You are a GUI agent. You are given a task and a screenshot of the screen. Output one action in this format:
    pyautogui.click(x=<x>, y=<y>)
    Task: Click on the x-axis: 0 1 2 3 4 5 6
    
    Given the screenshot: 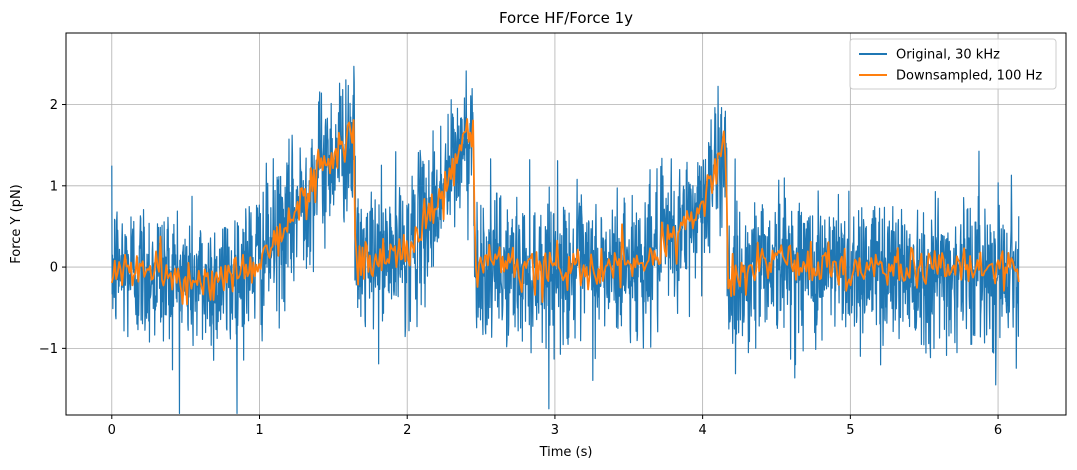 What is the action you would take?
    pyautogui.click(x=555, y=426)
    